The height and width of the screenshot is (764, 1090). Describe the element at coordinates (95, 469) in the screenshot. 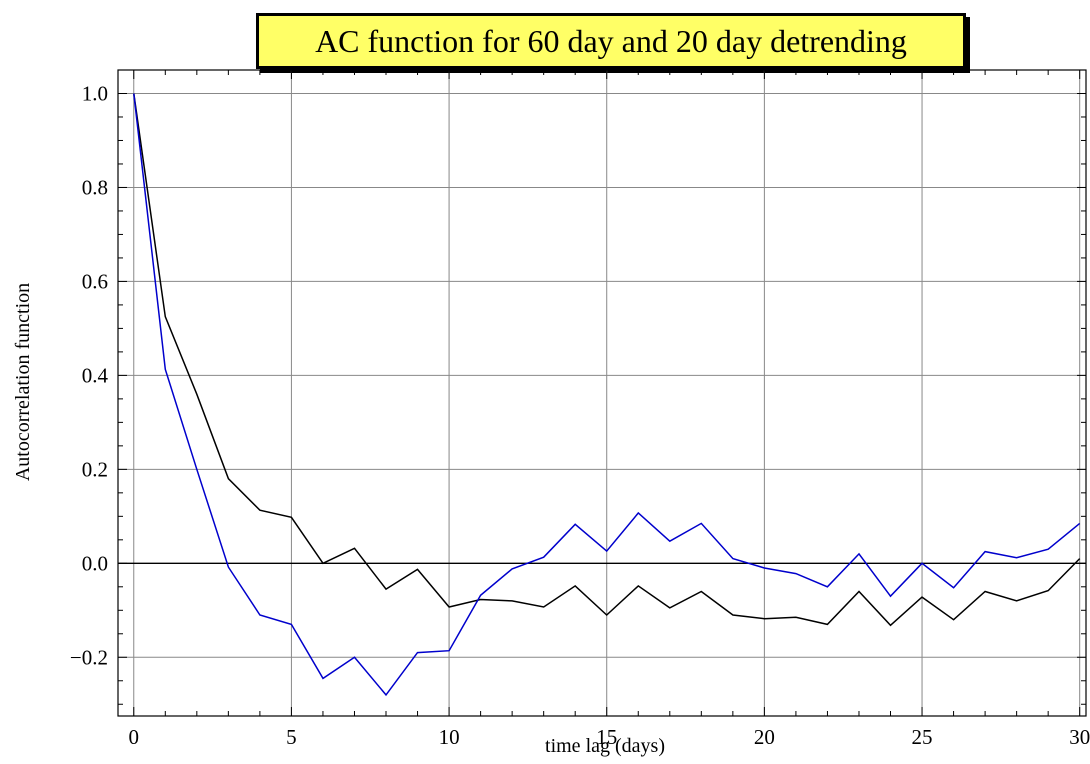

I see `y-tick-label: 0.2` at that location.